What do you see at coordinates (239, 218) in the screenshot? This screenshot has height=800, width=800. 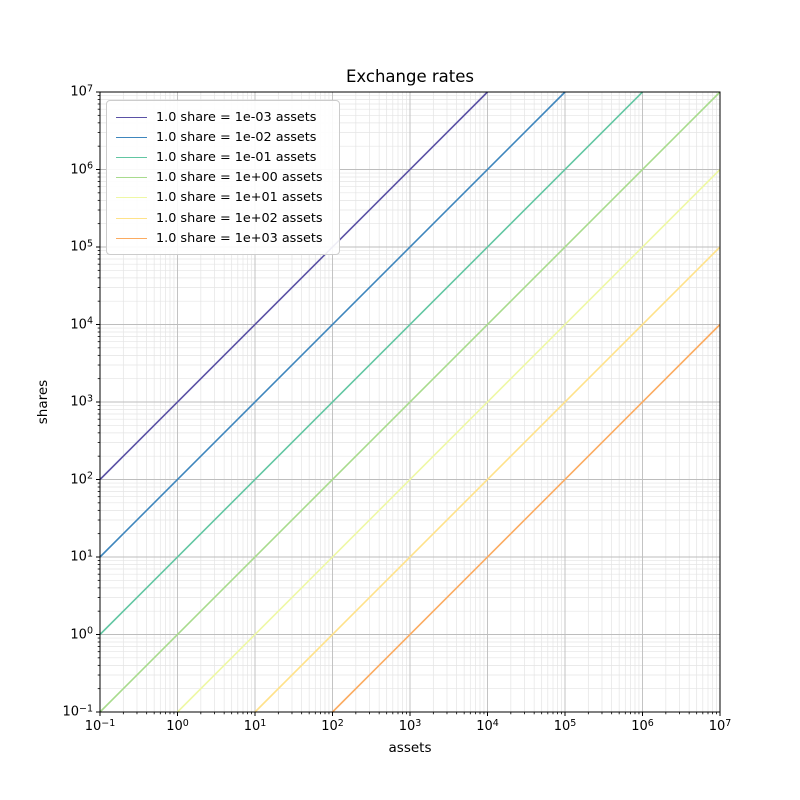 I see `legend-label: 1.0 share = 1e+02 assets` at bounding box center [239, 218].